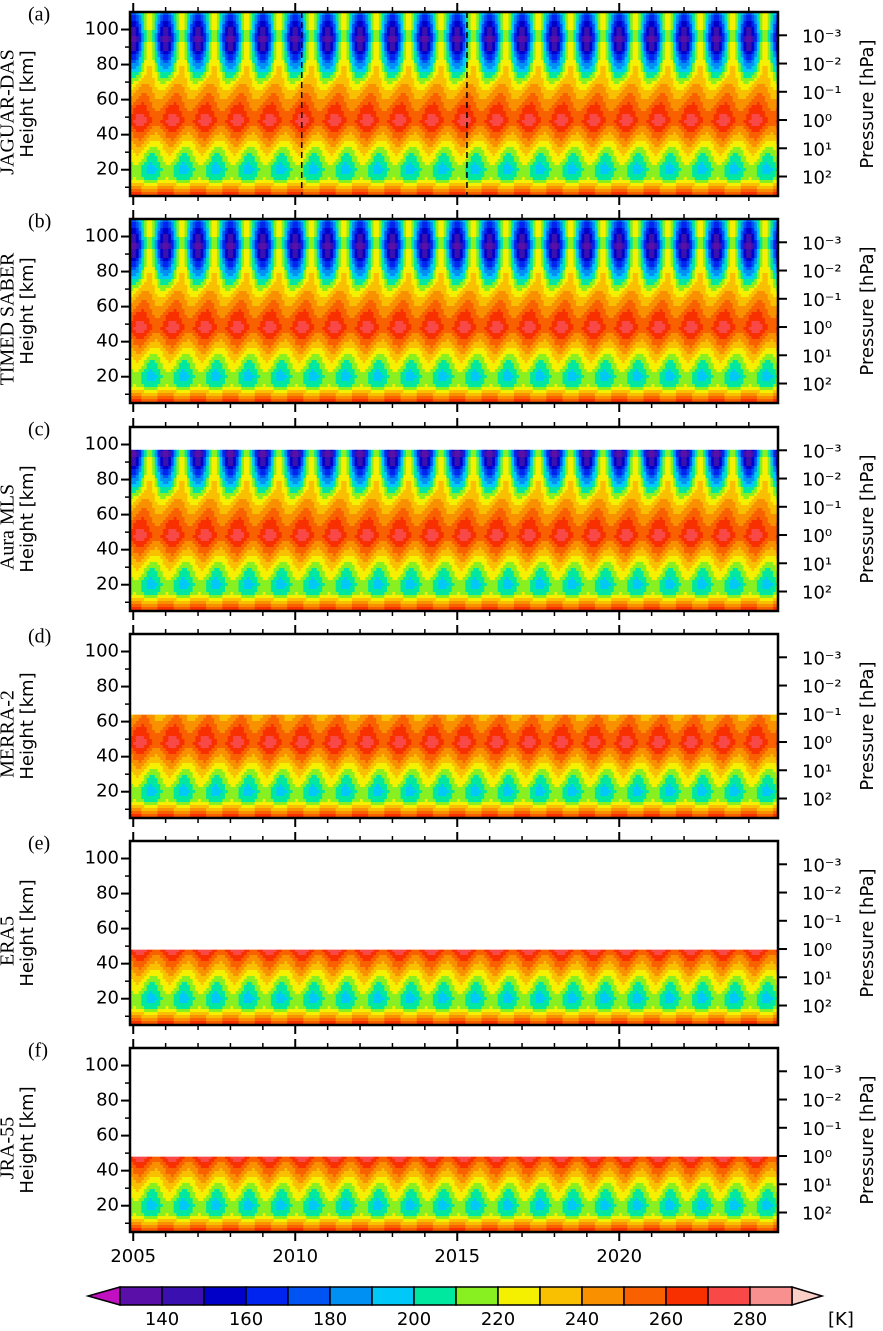  What do you see at coordinates (39, 15) in the screenshot?
I see `panel-label: (a)` at bounding box center [39, 15].